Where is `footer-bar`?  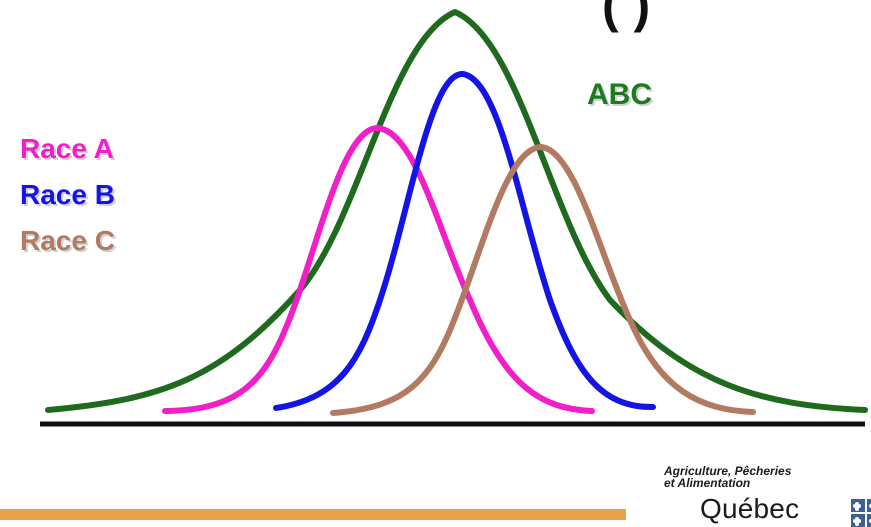 footer-bar is located at coordinates (313, 514).